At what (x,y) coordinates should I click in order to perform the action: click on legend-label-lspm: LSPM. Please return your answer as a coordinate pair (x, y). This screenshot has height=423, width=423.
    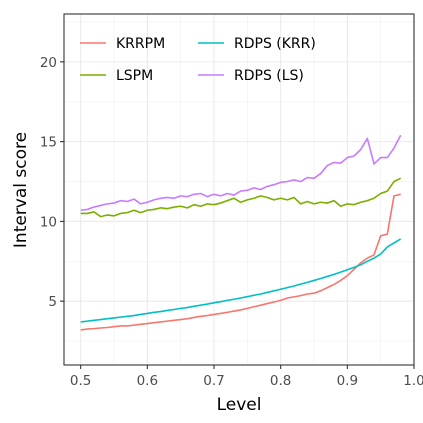
    Looking at the image, I should click on (134, 76).